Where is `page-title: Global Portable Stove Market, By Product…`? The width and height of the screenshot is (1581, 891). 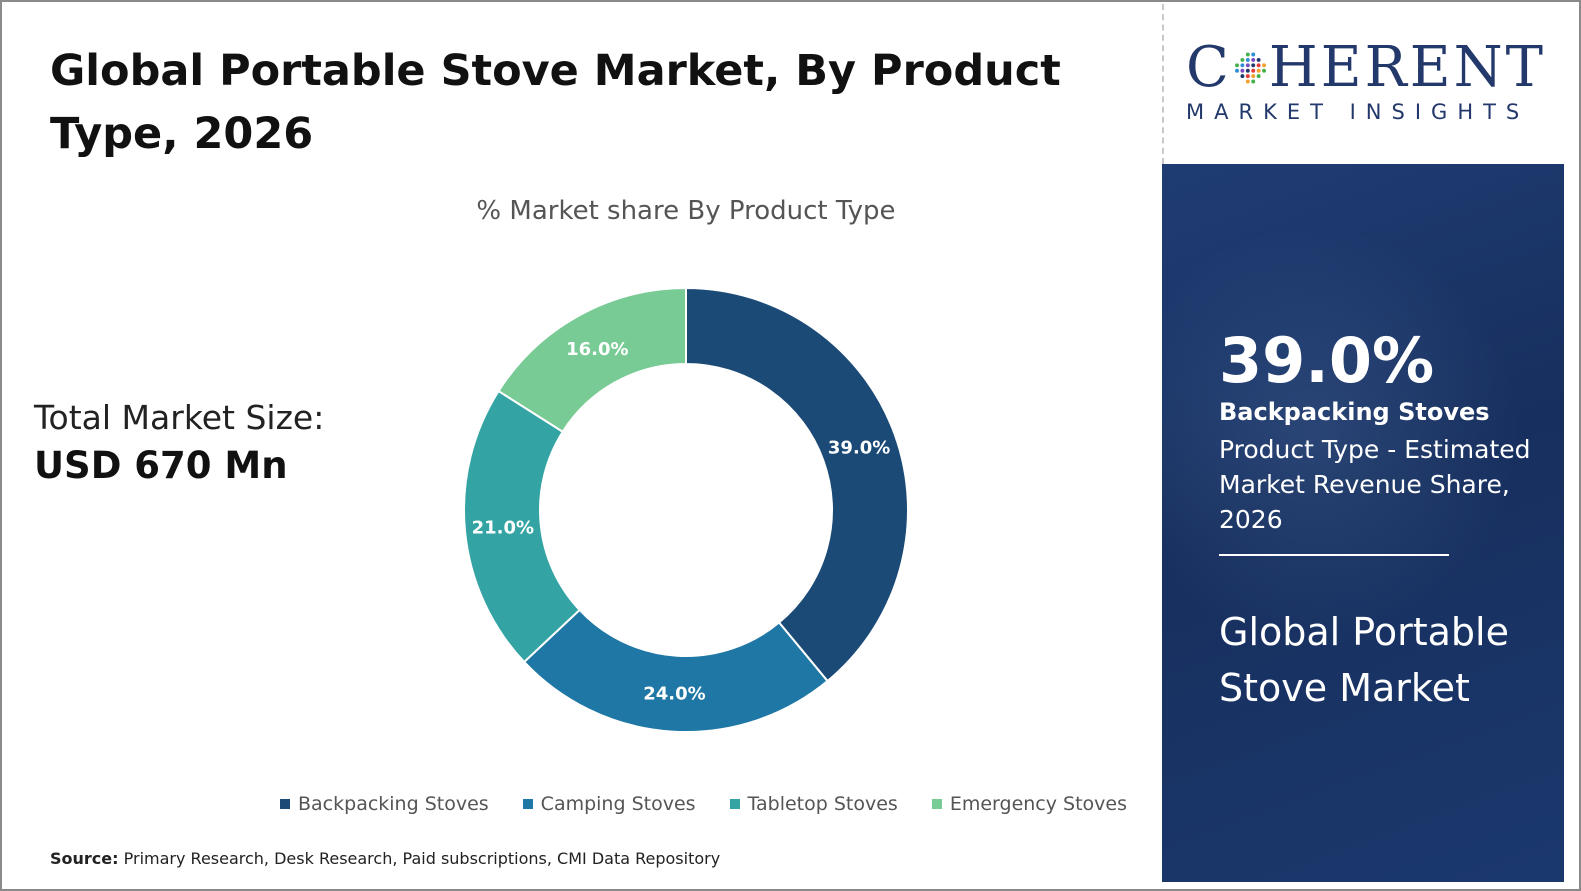 page-title: Global Portable Stove Market, By Product… is located at coordinates (555, 102).